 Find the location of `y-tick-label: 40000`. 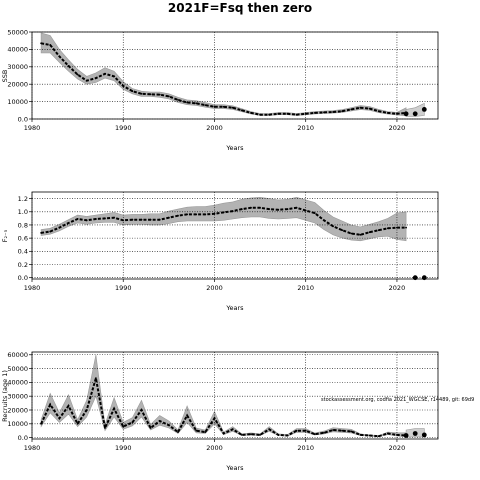

y-tick-label: 40000 is located at coordinates (17, 50).